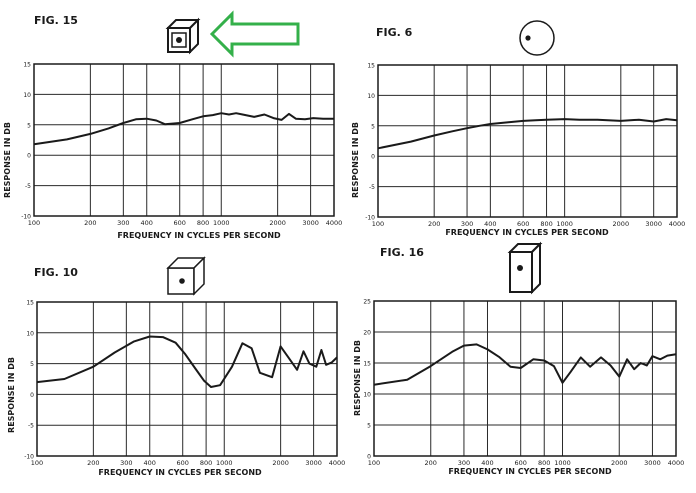 This screenshot has height=493, width=696. Describe the element at coordinates (367, 302) in the screenshot. I see `y-tick-label: 25` at that location.